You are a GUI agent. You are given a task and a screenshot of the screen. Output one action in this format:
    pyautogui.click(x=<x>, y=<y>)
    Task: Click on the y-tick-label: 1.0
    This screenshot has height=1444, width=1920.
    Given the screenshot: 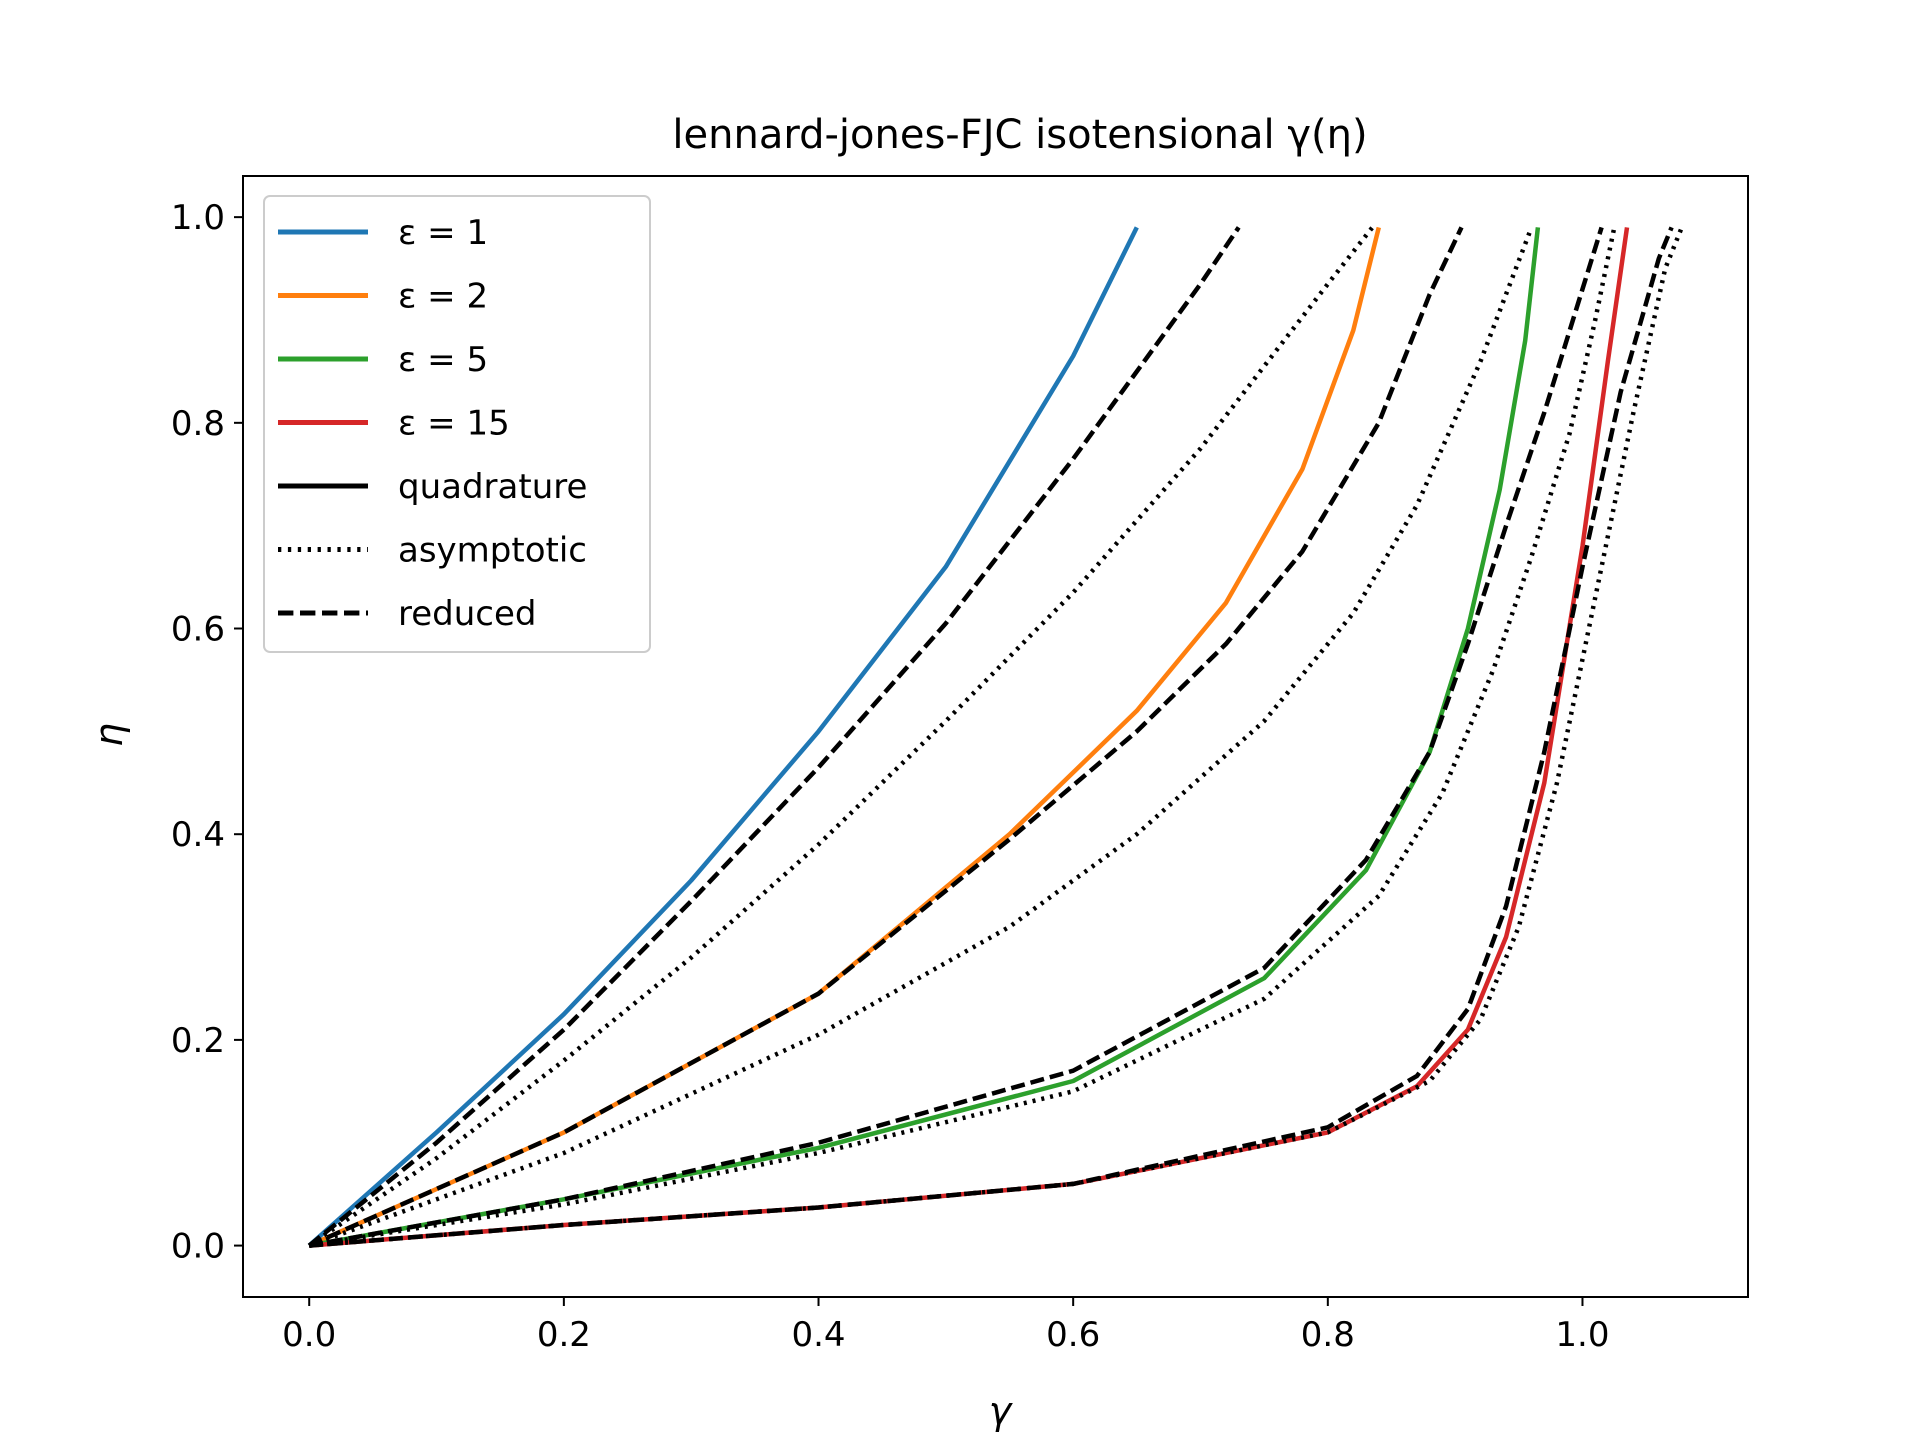 What is the action you would take?
    pyautogui.click(x=198, y=218)
    